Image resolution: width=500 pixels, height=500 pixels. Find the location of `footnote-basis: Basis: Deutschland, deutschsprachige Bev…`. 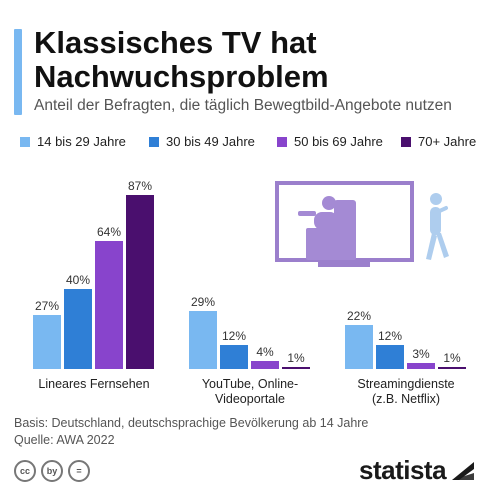

footnote-basis: Basis: Deutschland, deutschsprachige Bev… is located at coordinates (191, 423).